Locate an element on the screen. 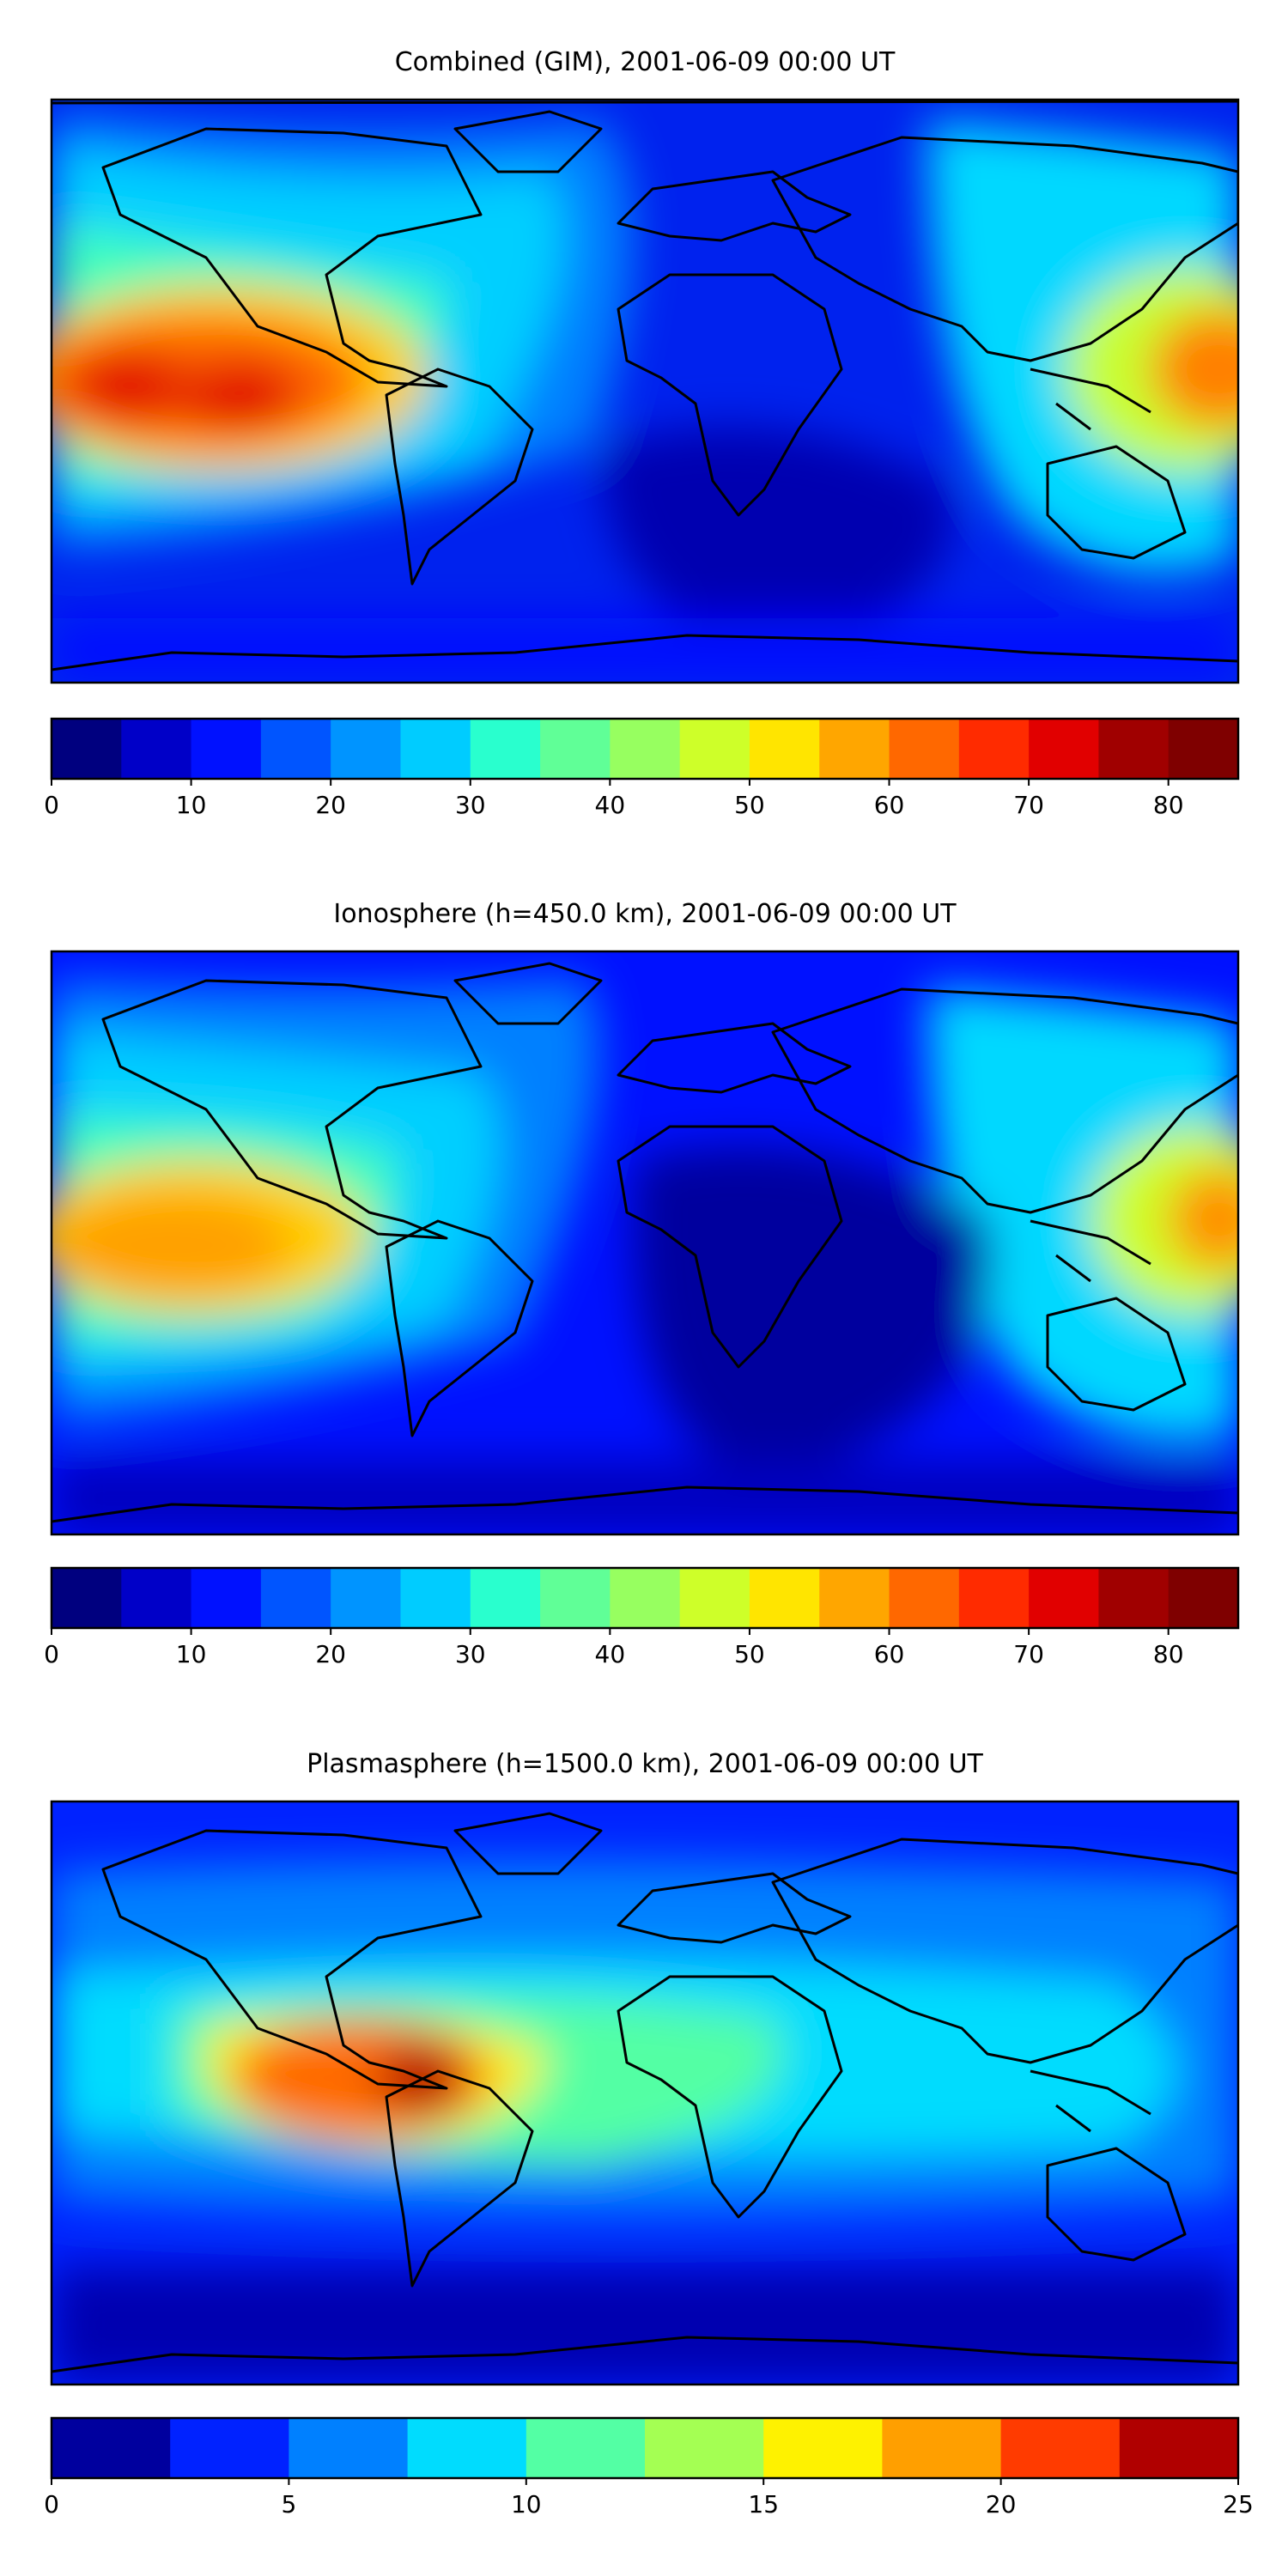 The height and width of the screenshot is (2576, 1288). colorbar-tick-label: 25 is located at coordinates (1239, 2504).